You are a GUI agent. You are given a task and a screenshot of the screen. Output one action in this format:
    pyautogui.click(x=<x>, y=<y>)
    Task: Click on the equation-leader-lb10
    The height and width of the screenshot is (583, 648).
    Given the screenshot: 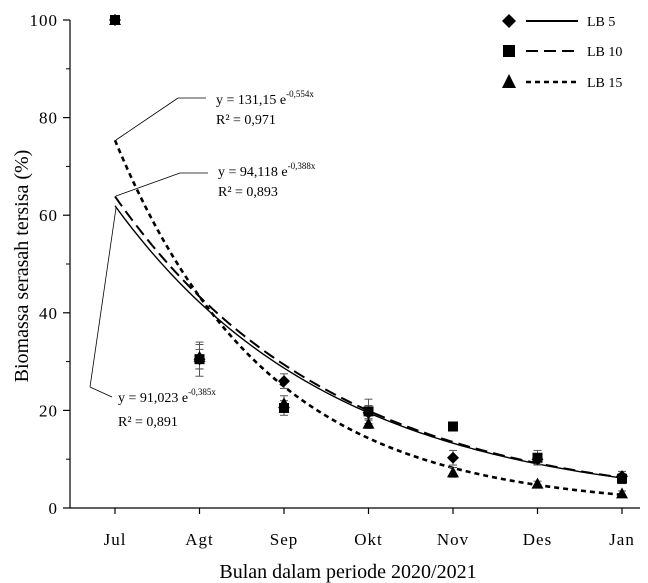 What is the action you would take?
    pyautogui.click(x=148, y=184)
    